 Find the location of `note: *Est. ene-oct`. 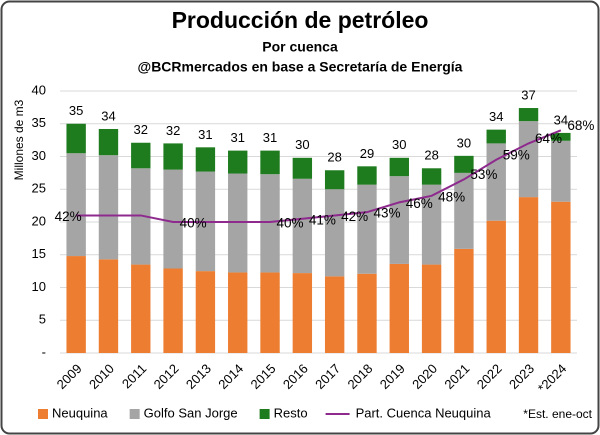

note: *Est. ene-oct is located at coordinates (557, 414).